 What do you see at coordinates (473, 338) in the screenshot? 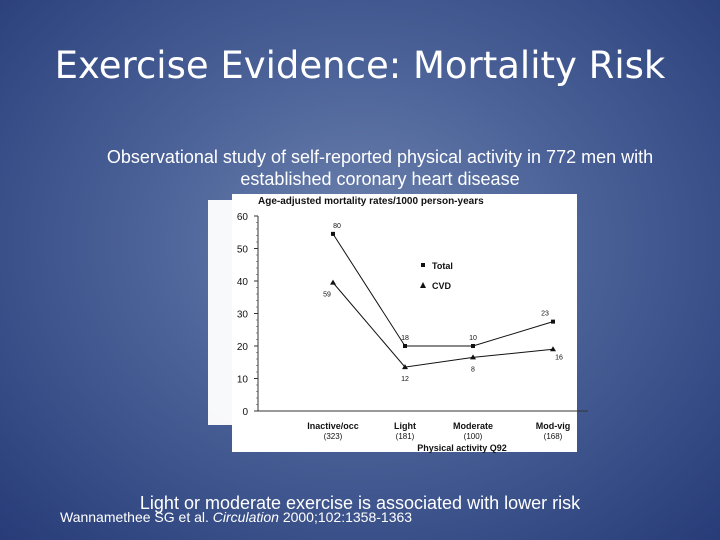
I see `data-label: 10` at bounding box center [473, 338].